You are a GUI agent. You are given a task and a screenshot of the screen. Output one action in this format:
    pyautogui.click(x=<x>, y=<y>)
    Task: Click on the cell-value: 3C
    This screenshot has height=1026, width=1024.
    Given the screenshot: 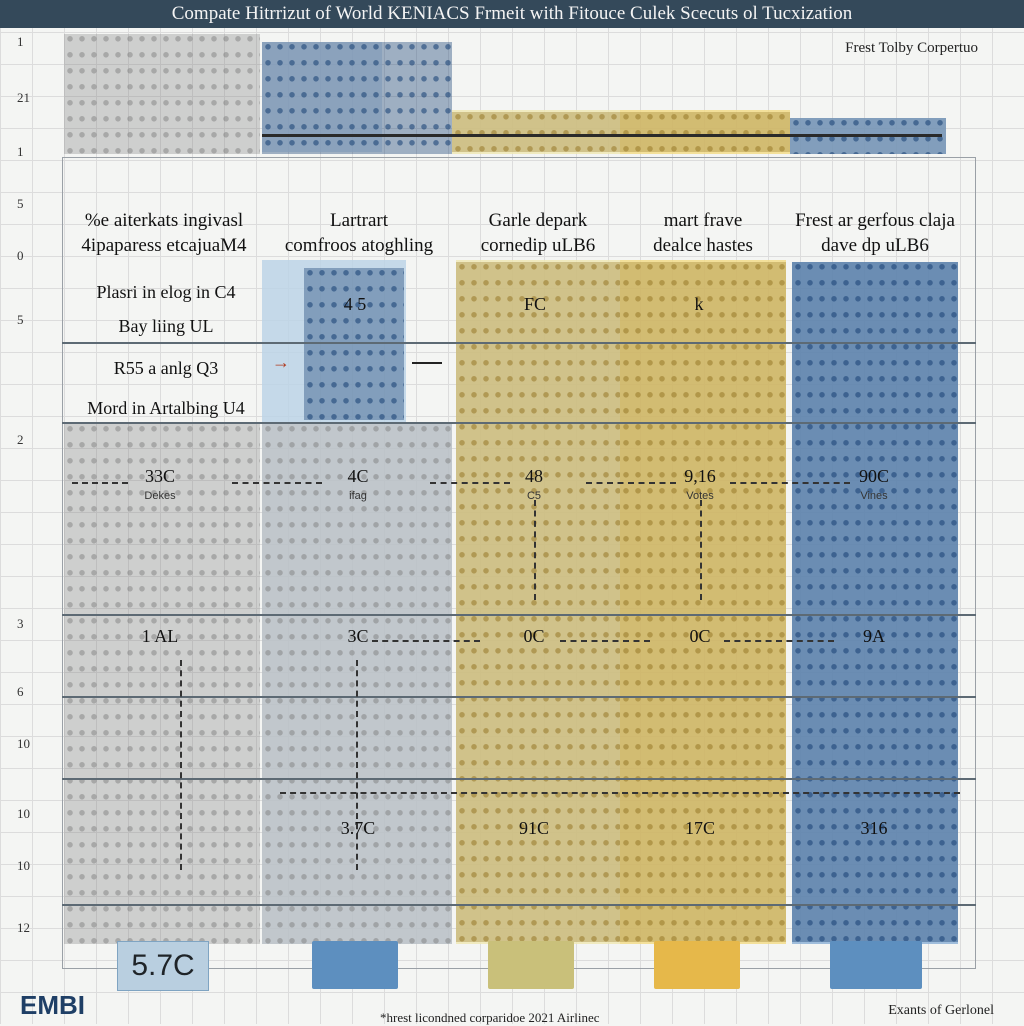 What is the action you would take?
    pyautogui.click(x=358, y=636)
    